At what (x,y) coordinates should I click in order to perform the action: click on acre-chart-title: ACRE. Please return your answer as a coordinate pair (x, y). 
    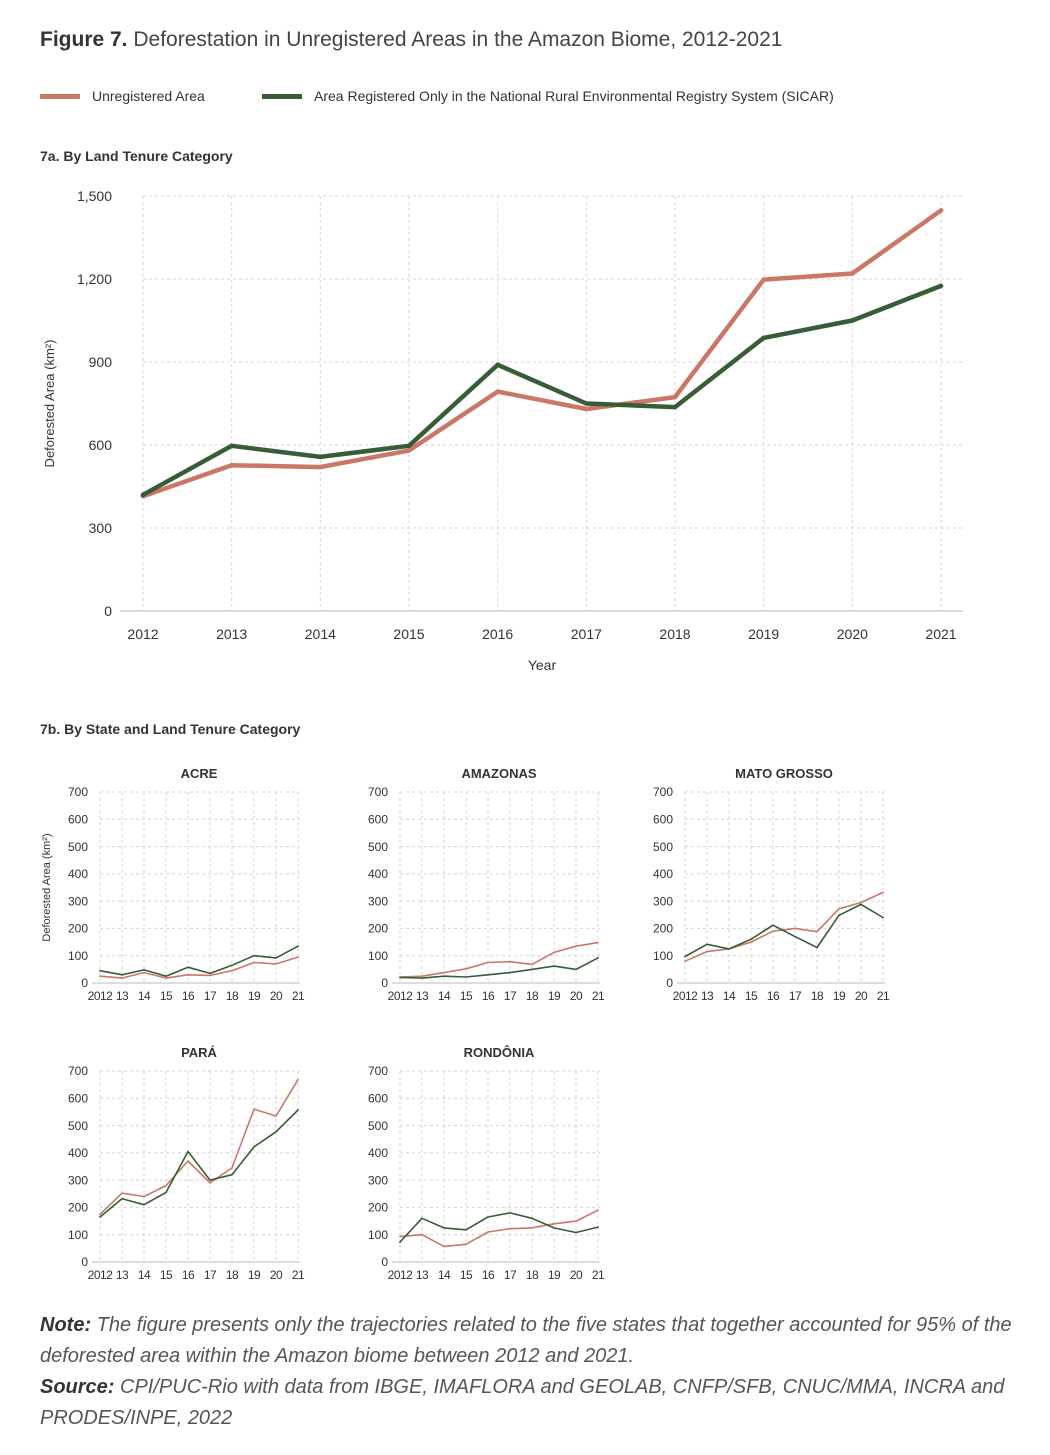
    Looking at the image, I should click on (199, 773).